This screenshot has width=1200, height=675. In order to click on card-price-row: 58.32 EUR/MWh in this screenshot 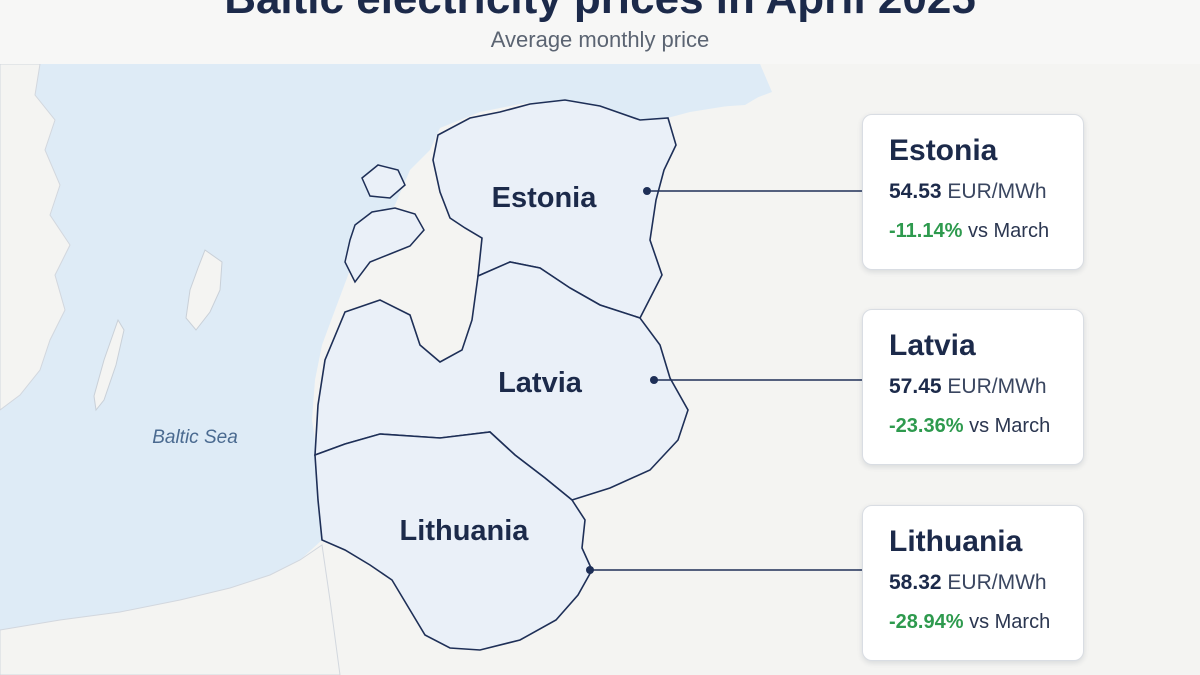, I will do `click(986, 583)`.